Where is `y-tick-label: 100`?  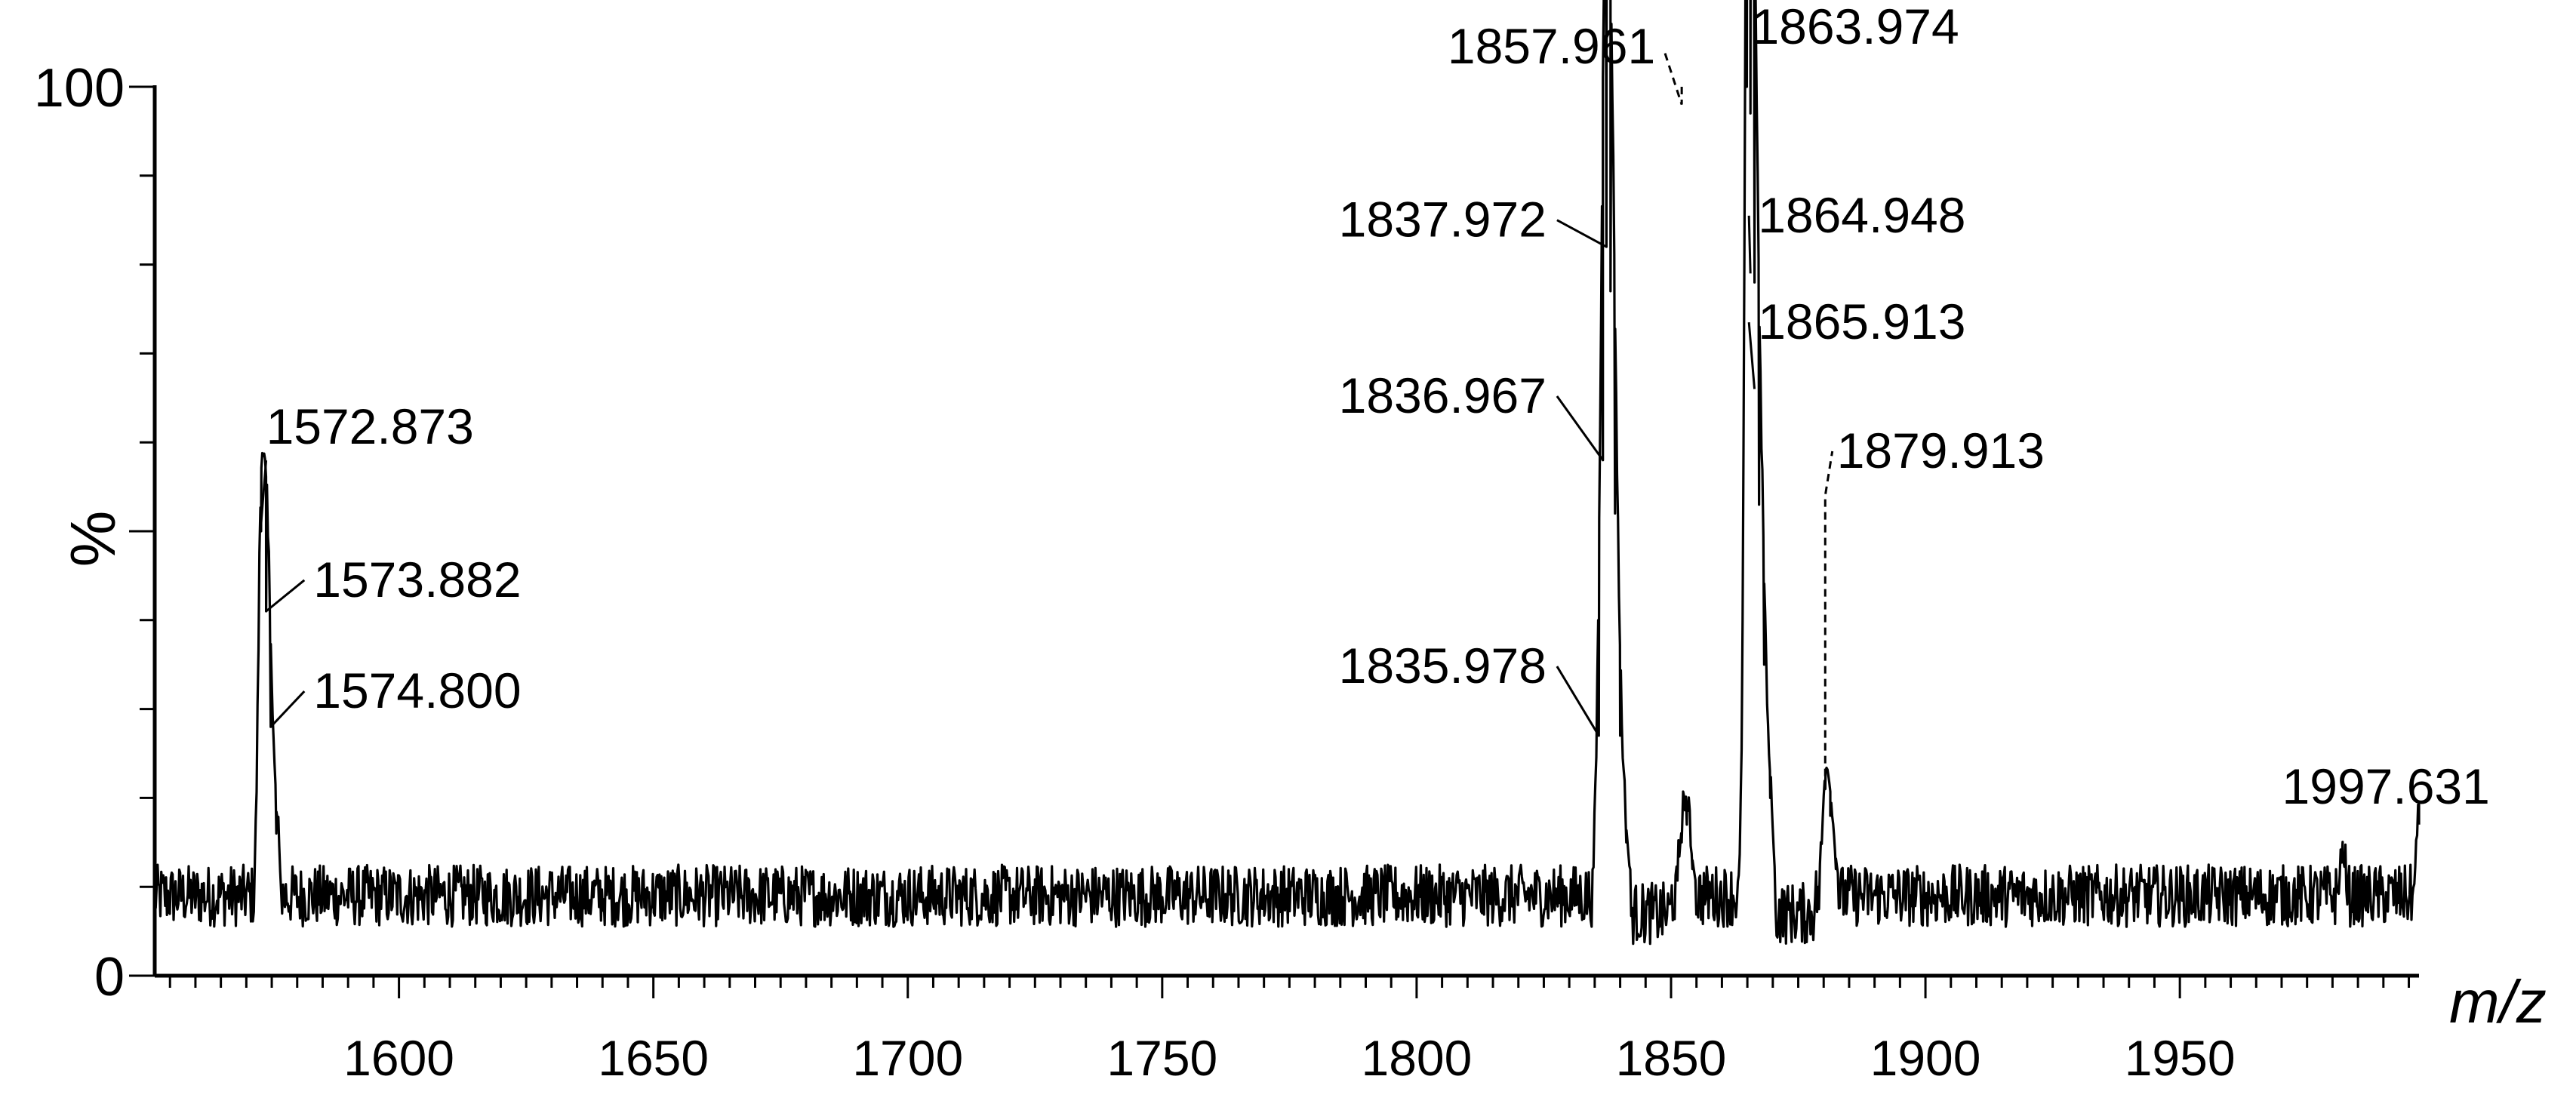
y-tick-label: 100 is located at coordinates (79, 88).